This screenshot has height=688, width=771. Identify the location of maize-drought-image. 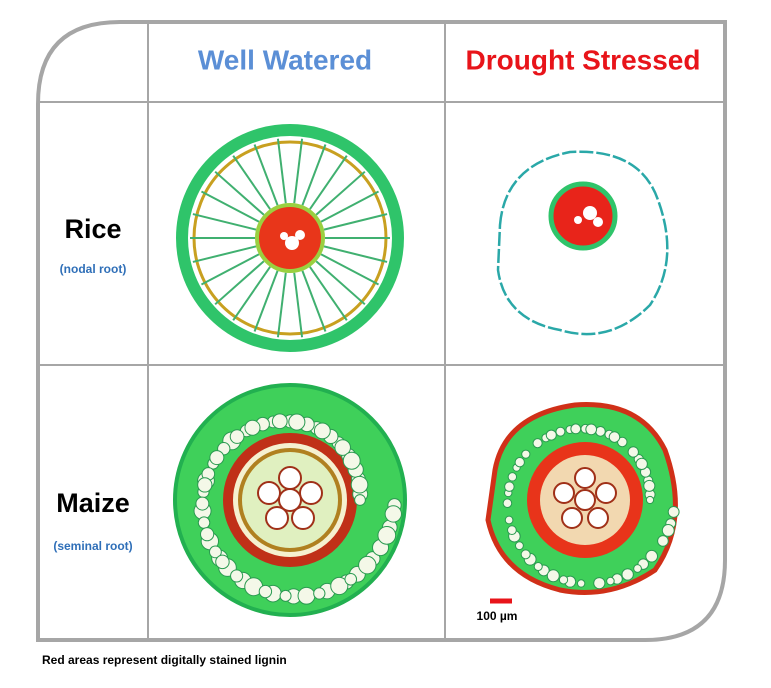
(582, 498).